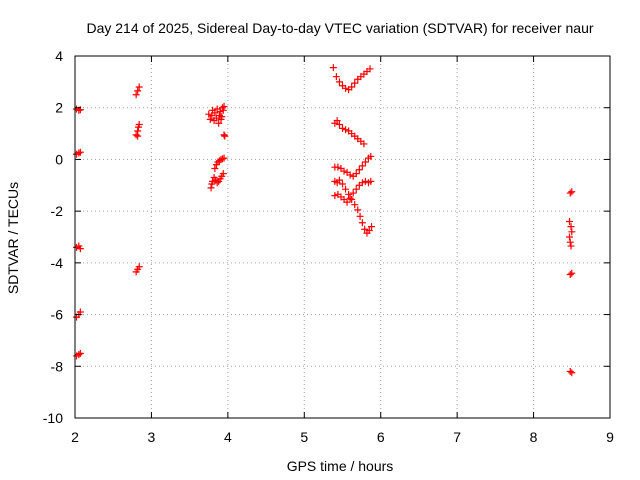 The height and width of the screenshot is (480, 640). I want to click on x-tick-label: 6, so click(381, 437).